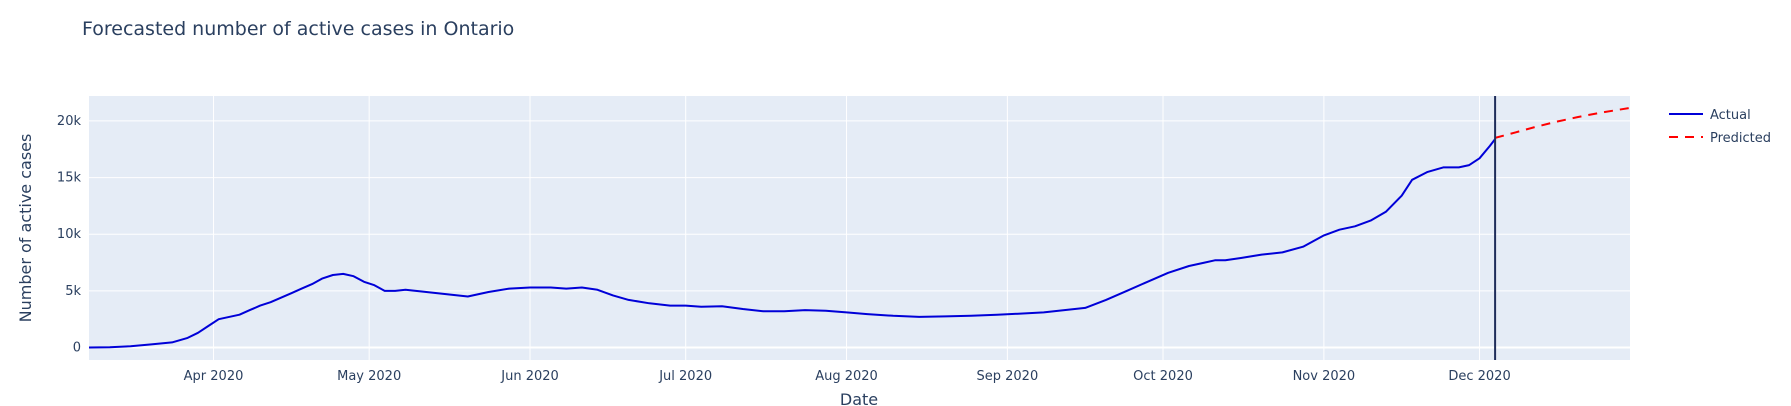 Image resolution: width=1791 pixels, height=406 pixels. What do you see at coordinates (1740, 138) in the screenshot?
I see `legend-label: Predicted` at bounding box center [1740, 138].